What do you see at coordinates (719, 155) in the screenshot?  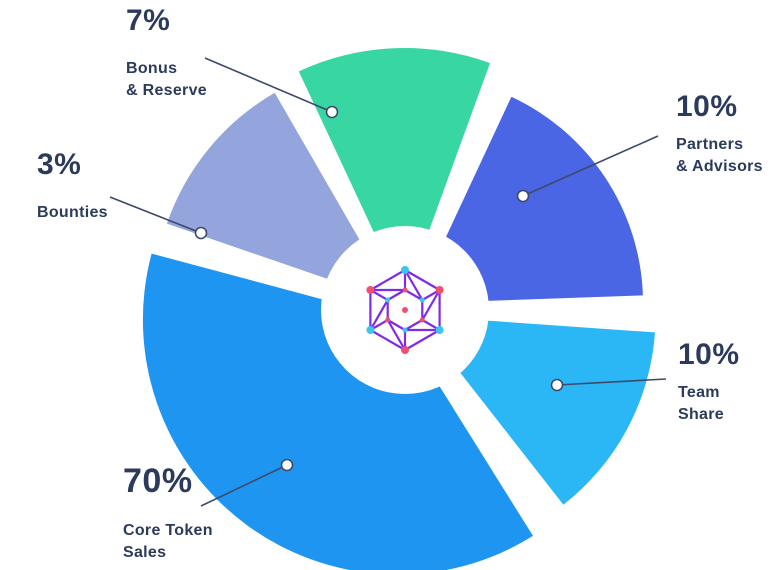 I see `partners-advisors-label: Partners & Advisors` at bounding box center [719, 155].